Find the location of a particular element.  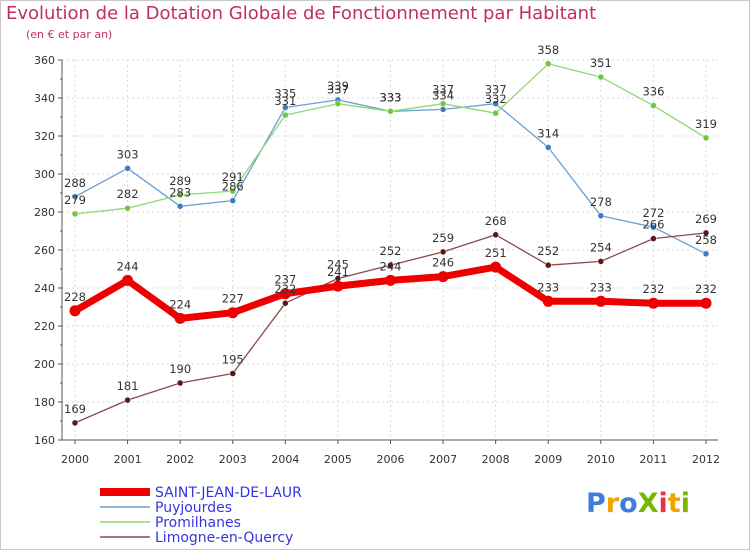

data-label: 169 is located at coordinates (75, 409).